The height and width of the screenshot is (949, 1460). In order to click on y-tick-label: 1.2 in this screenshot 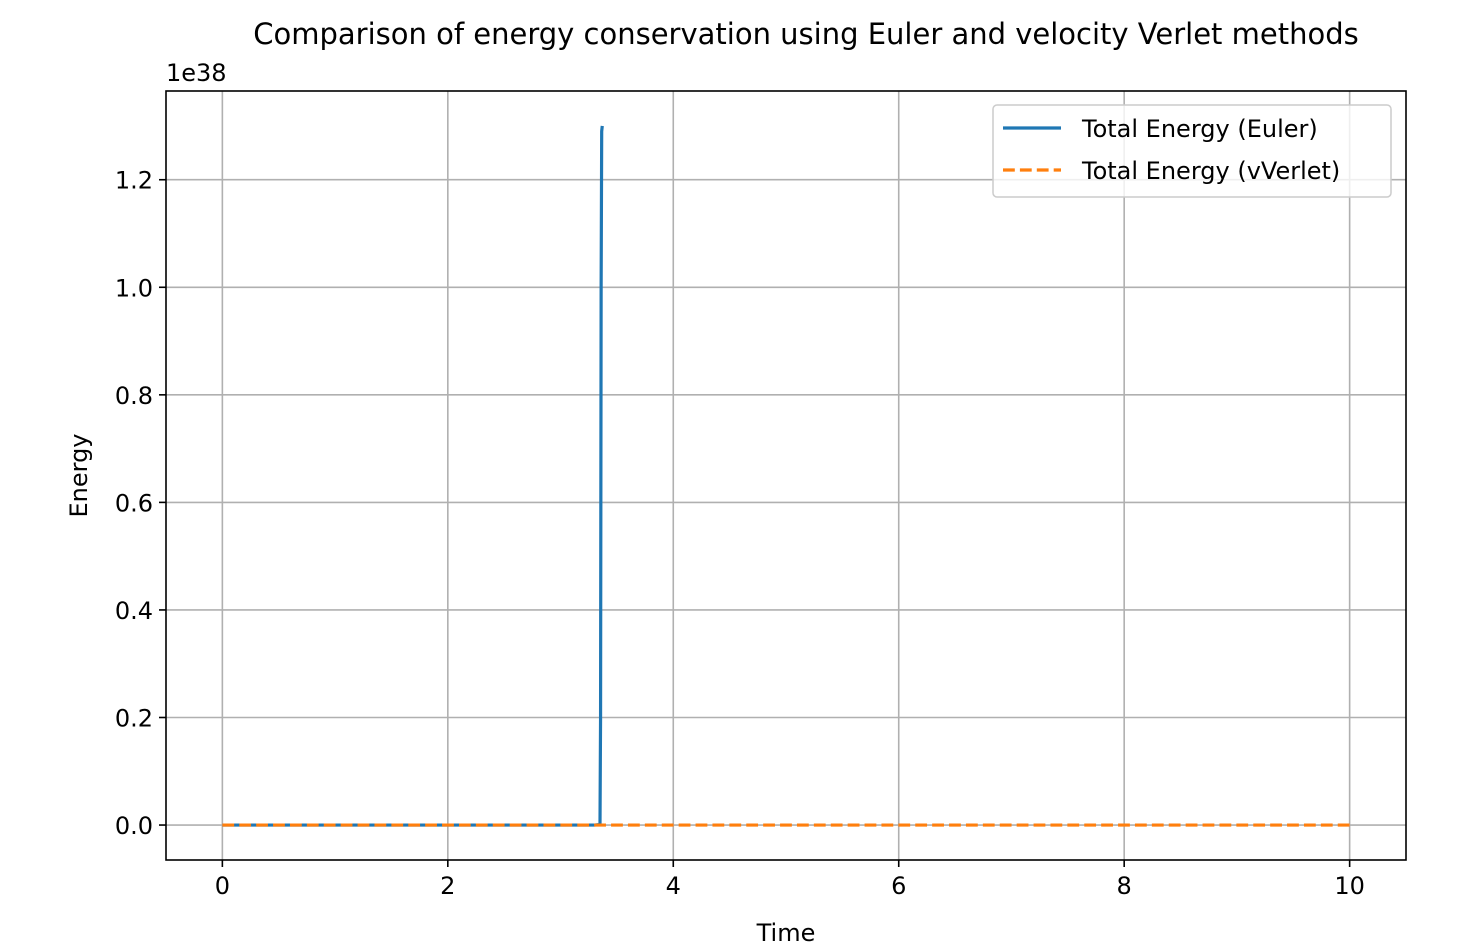, I will do `click(134, 181)`.